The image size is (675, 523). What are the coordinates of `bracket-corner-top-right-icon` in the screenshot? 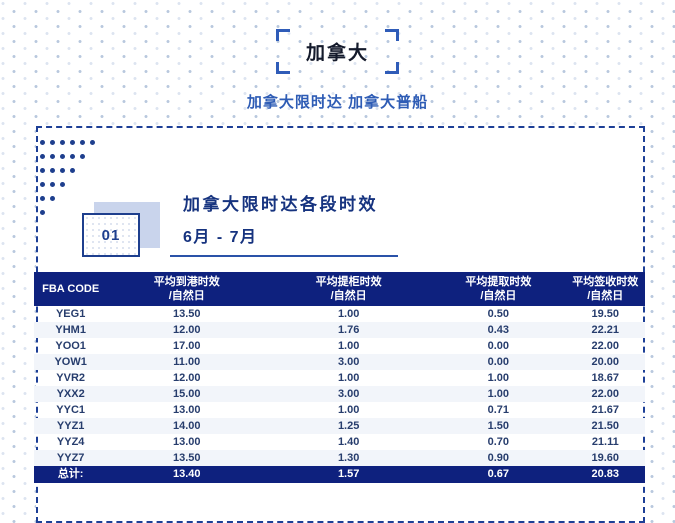 It's located at (392, 35).